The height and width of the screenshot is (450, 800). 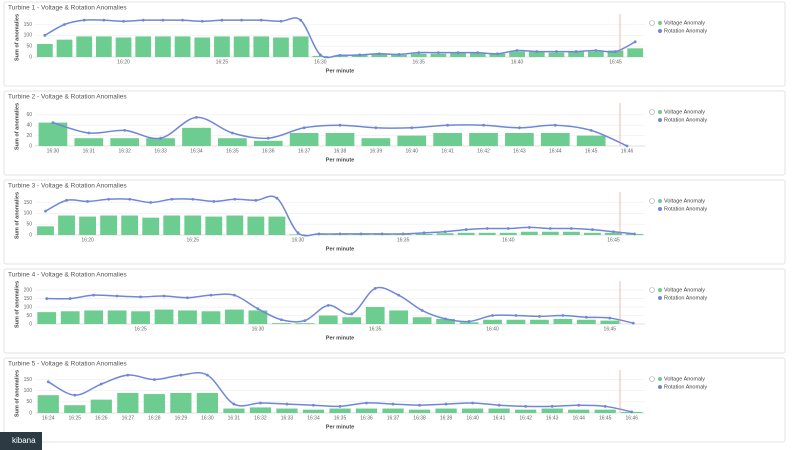 I want to click on x-tick-label: 16:27, so click(x=128, y=418).